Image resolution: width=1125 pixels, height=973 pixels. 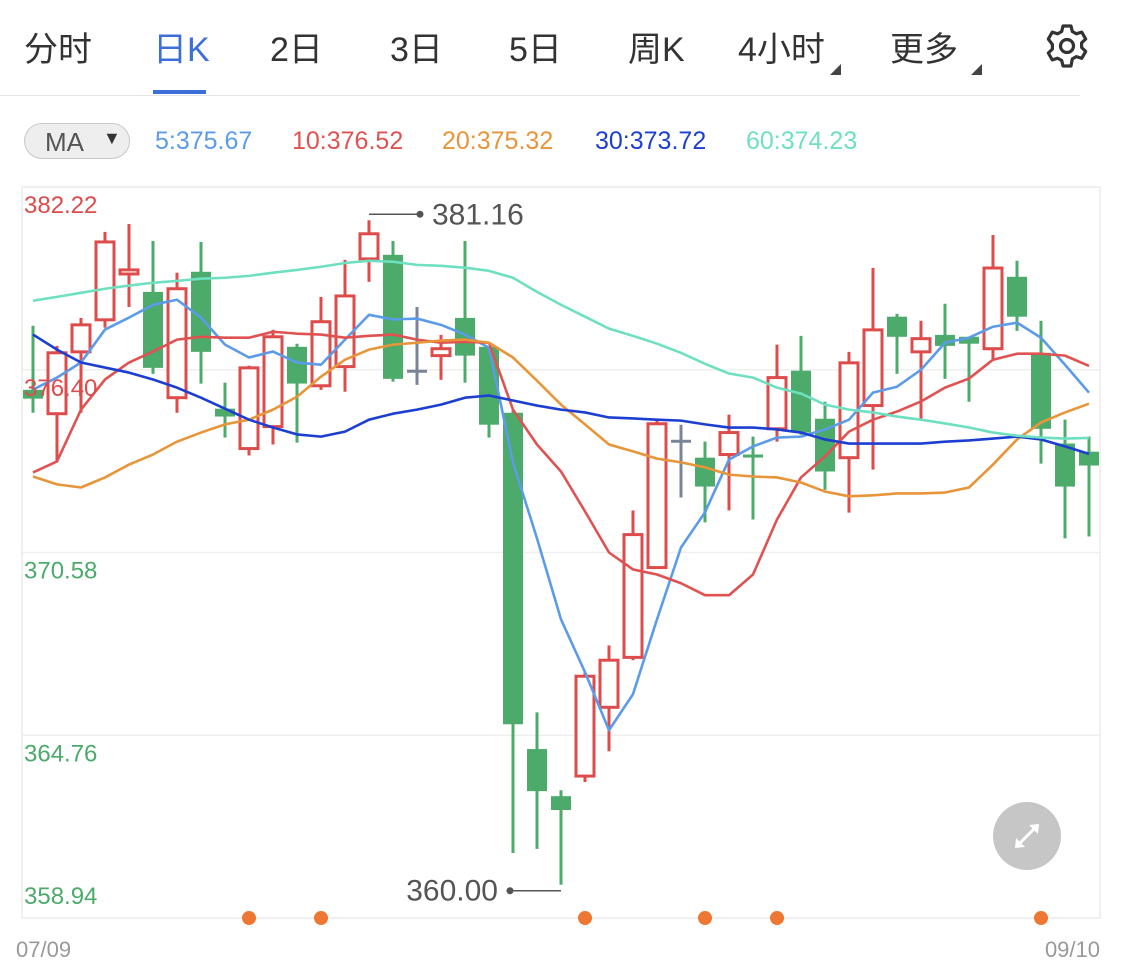 What do you see at coordinates (781, 50) in the screenshot?
I see `tab-4-hour: 4小时` at bounding box center [781, 50].